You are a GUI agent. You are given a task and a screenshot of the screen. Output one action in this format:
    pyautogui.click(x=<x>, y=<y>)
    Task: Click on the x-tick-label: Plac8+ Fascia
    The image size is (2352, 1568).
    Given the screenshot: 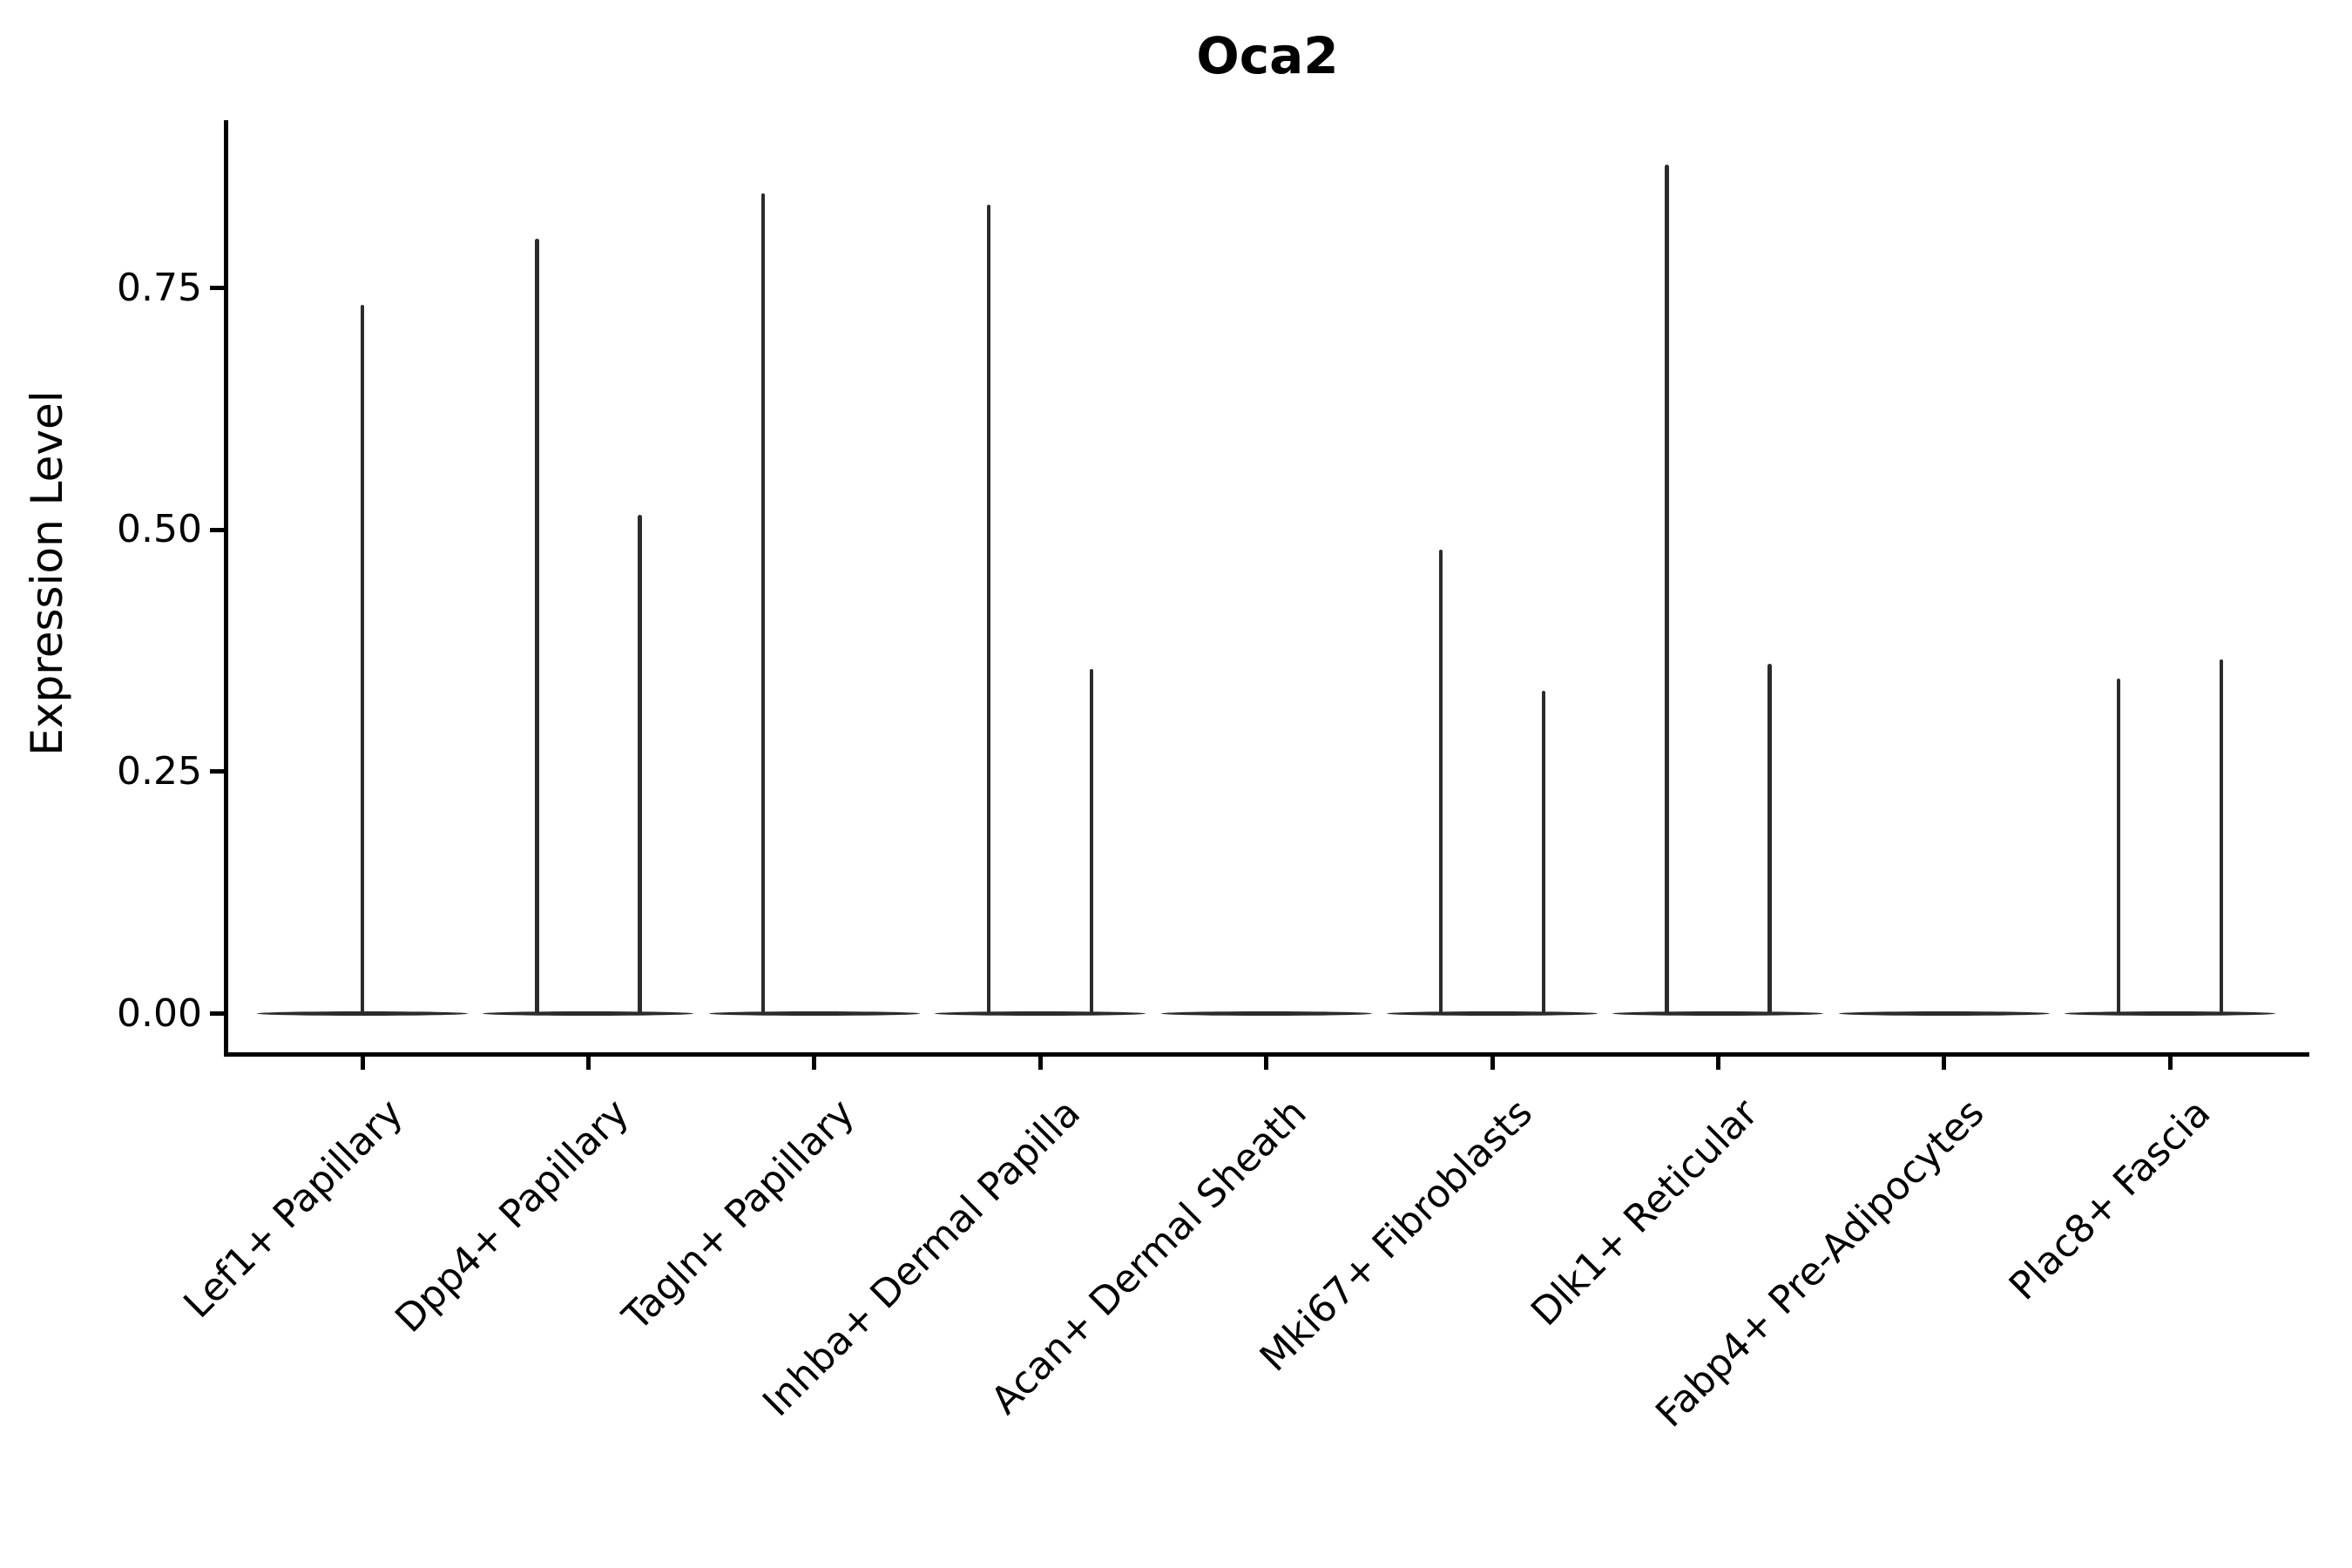 What is the action you would take?
    pyautogui.click(x=2110, y=1200)
    